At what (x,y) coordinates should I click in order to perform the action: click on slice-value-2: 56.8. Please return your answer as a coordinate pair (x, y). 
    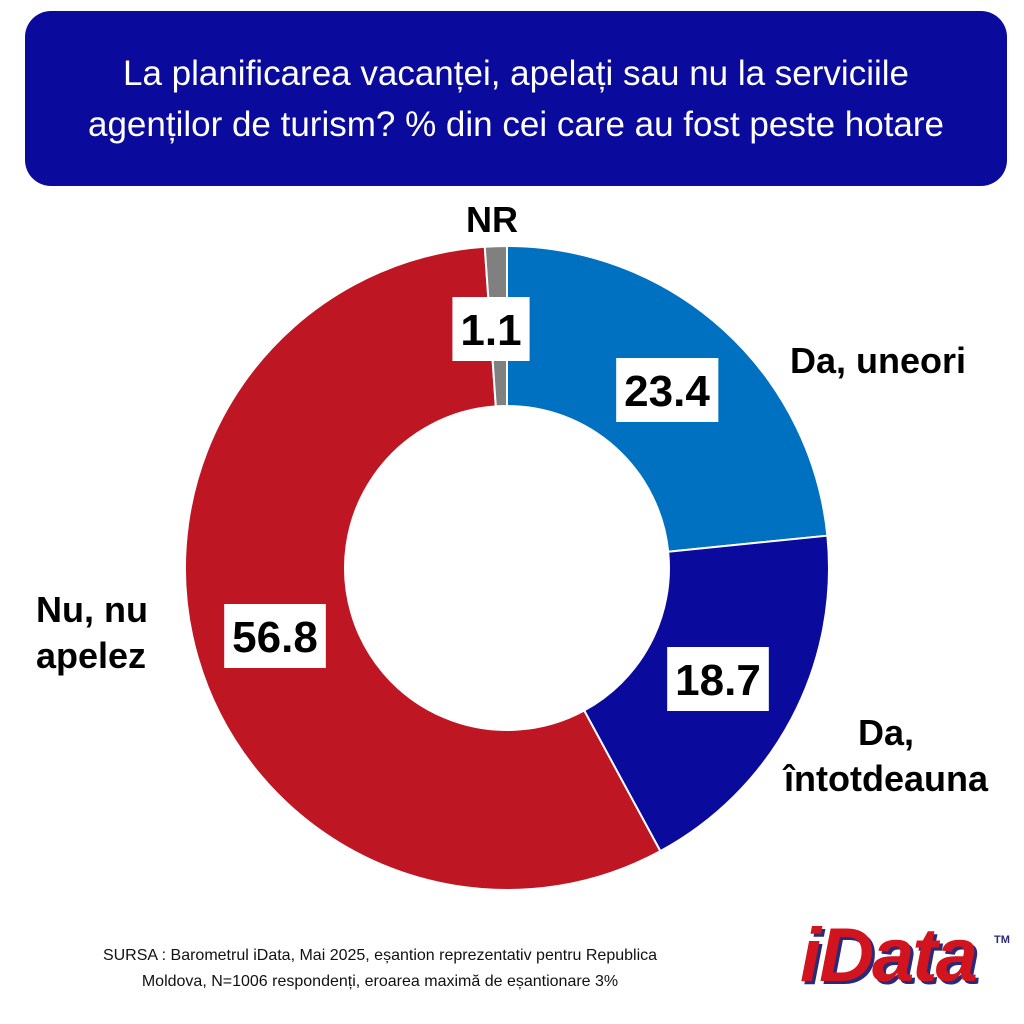
    Looking at the image, I should click on (275, 637).